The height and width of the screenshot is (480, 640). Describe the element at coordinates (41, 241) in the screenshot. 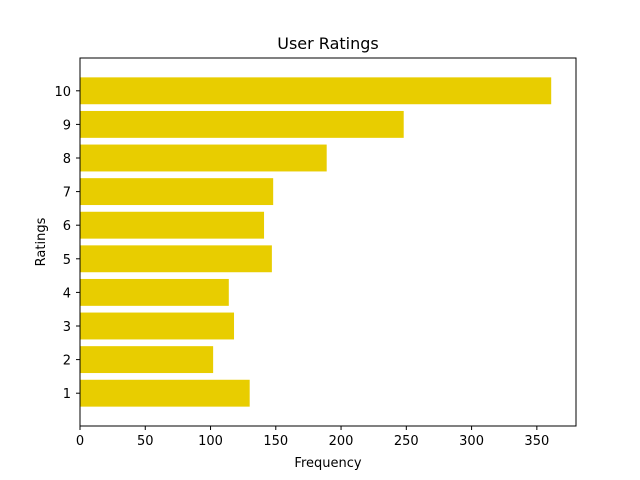

I see `y-axis-label: Ratings` at that location.